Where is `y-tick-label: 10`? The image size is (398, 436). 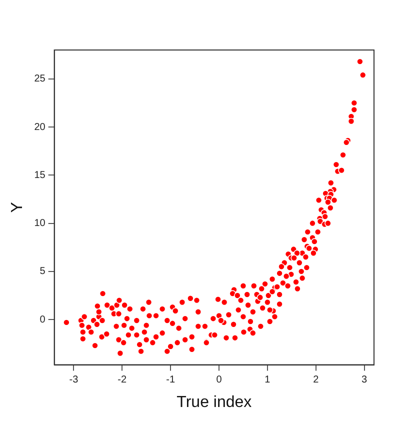
y-tick-label: 10 is located at coordinates (40, 224).